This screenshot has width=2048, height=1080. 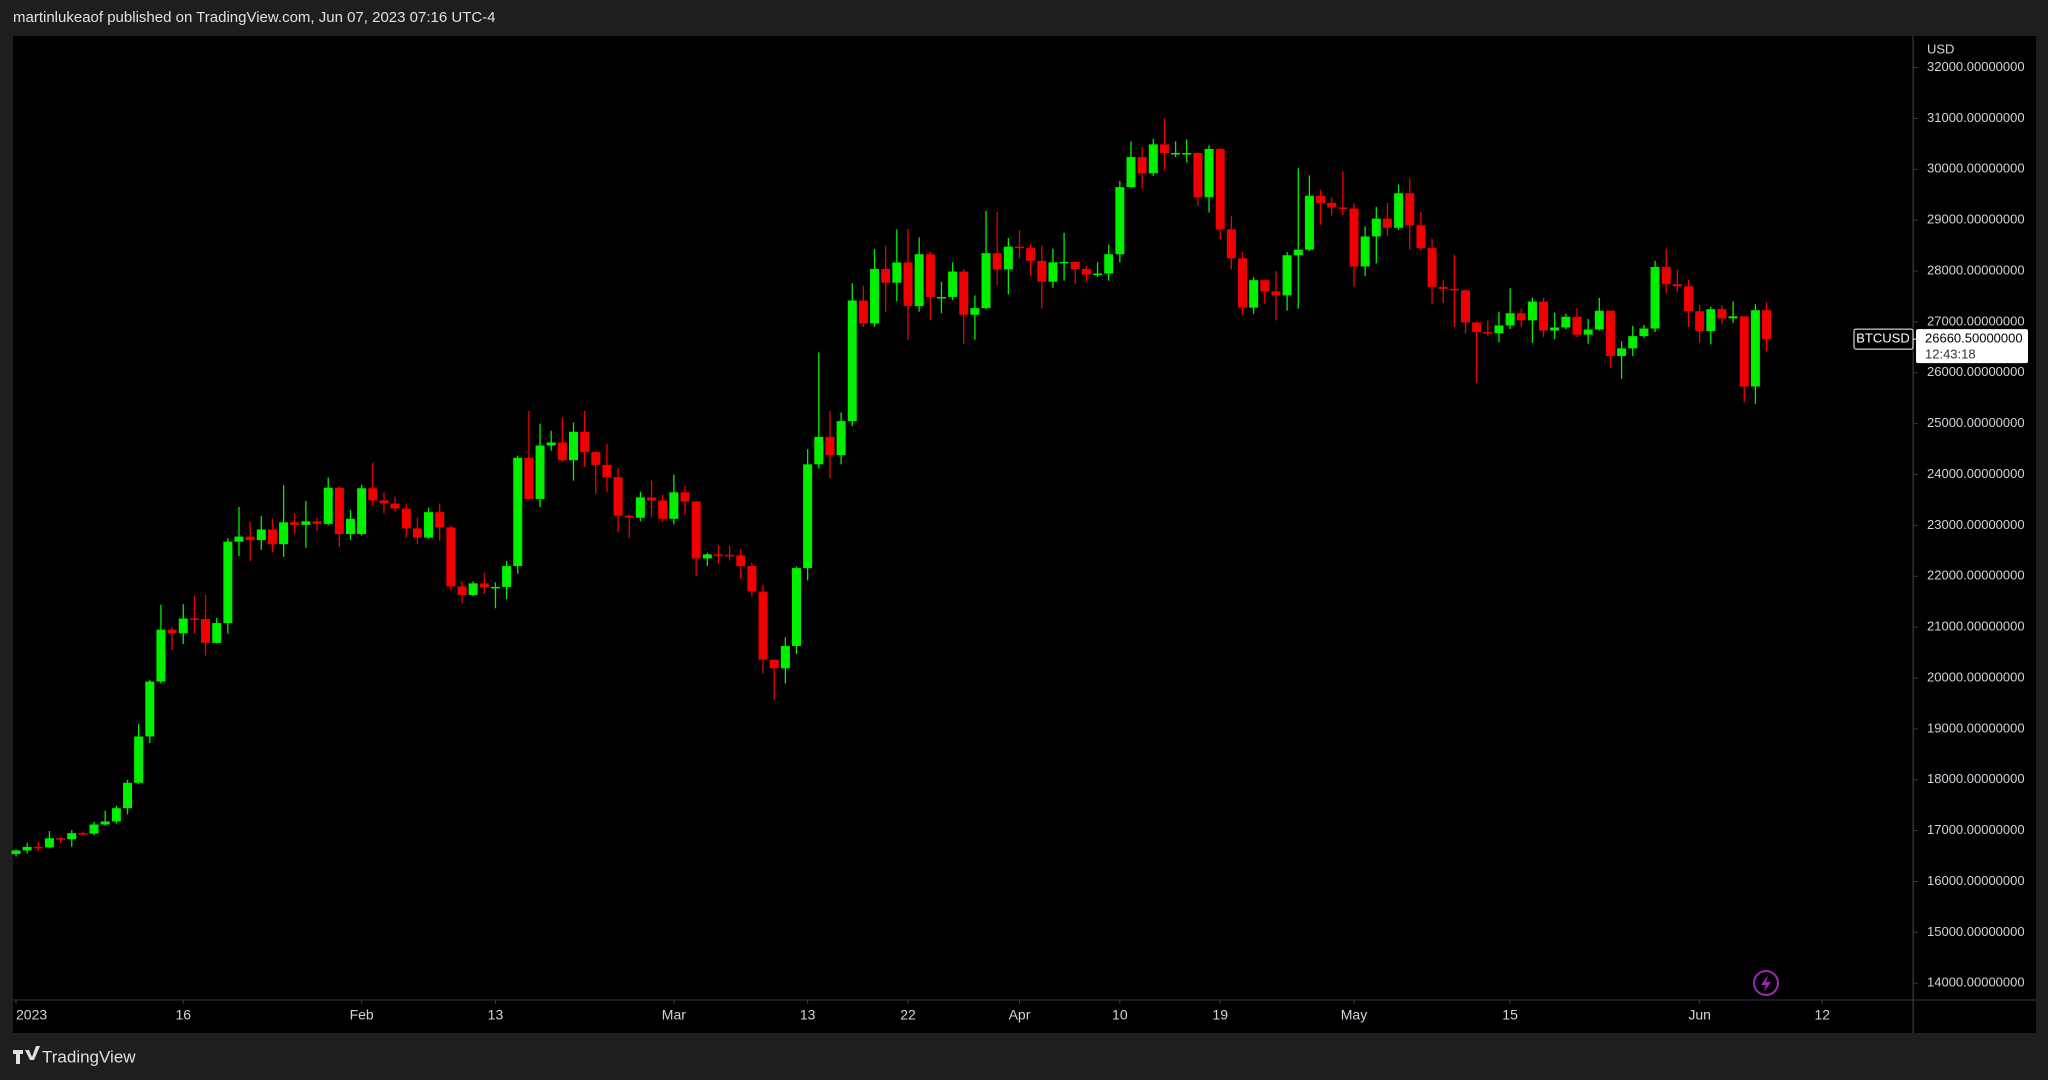 What do you see at coordinates (1699, 1015) in the screenshot?
I see `x-tick-label: Jun` at bounding box center [1699, 1015].